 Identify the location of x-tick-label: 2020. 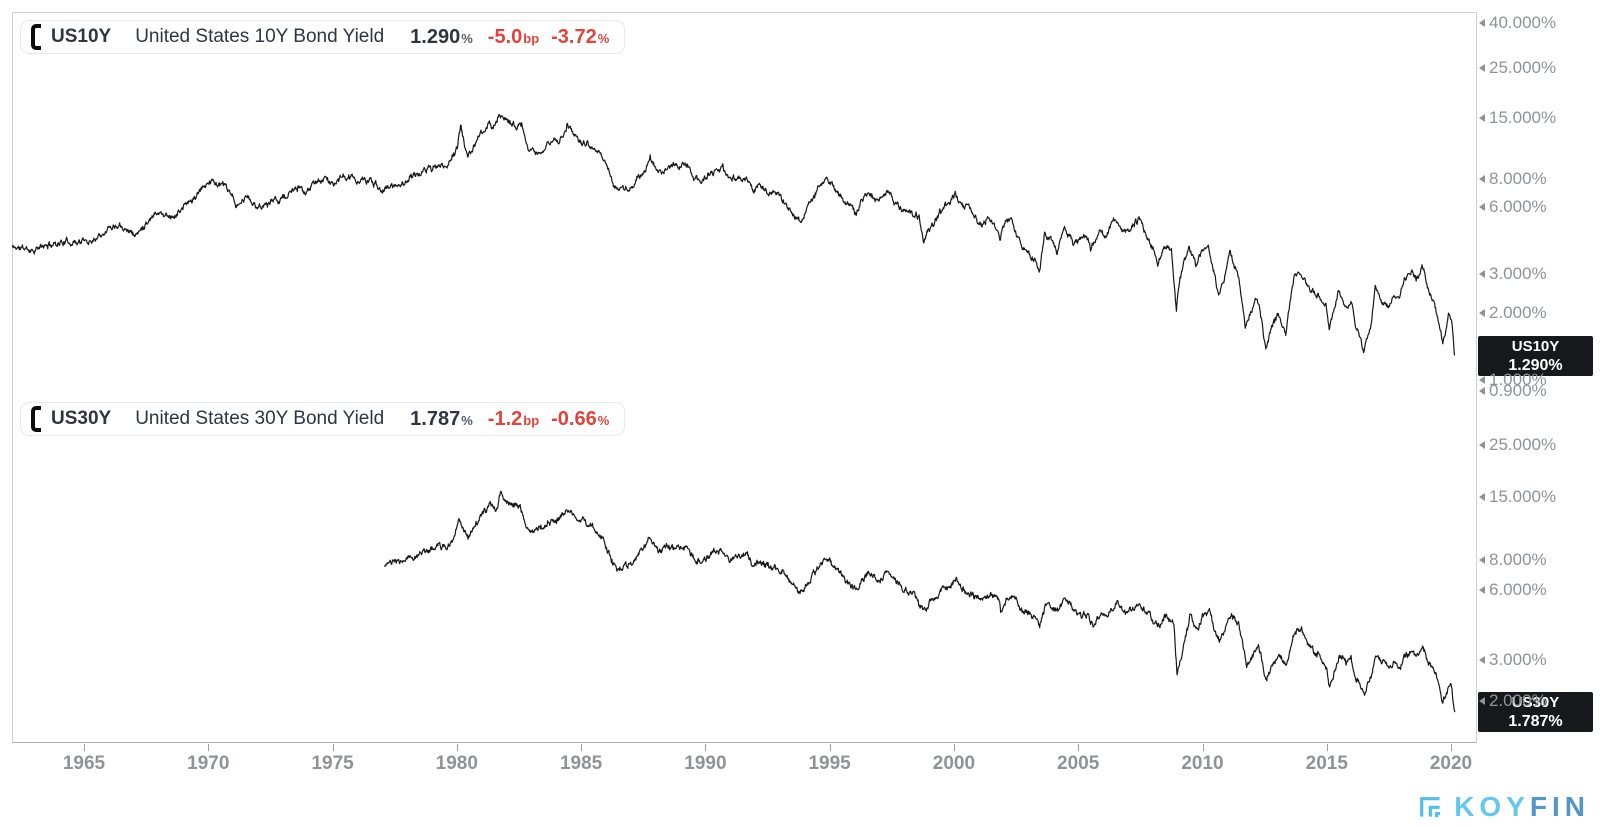
(1451, 763).